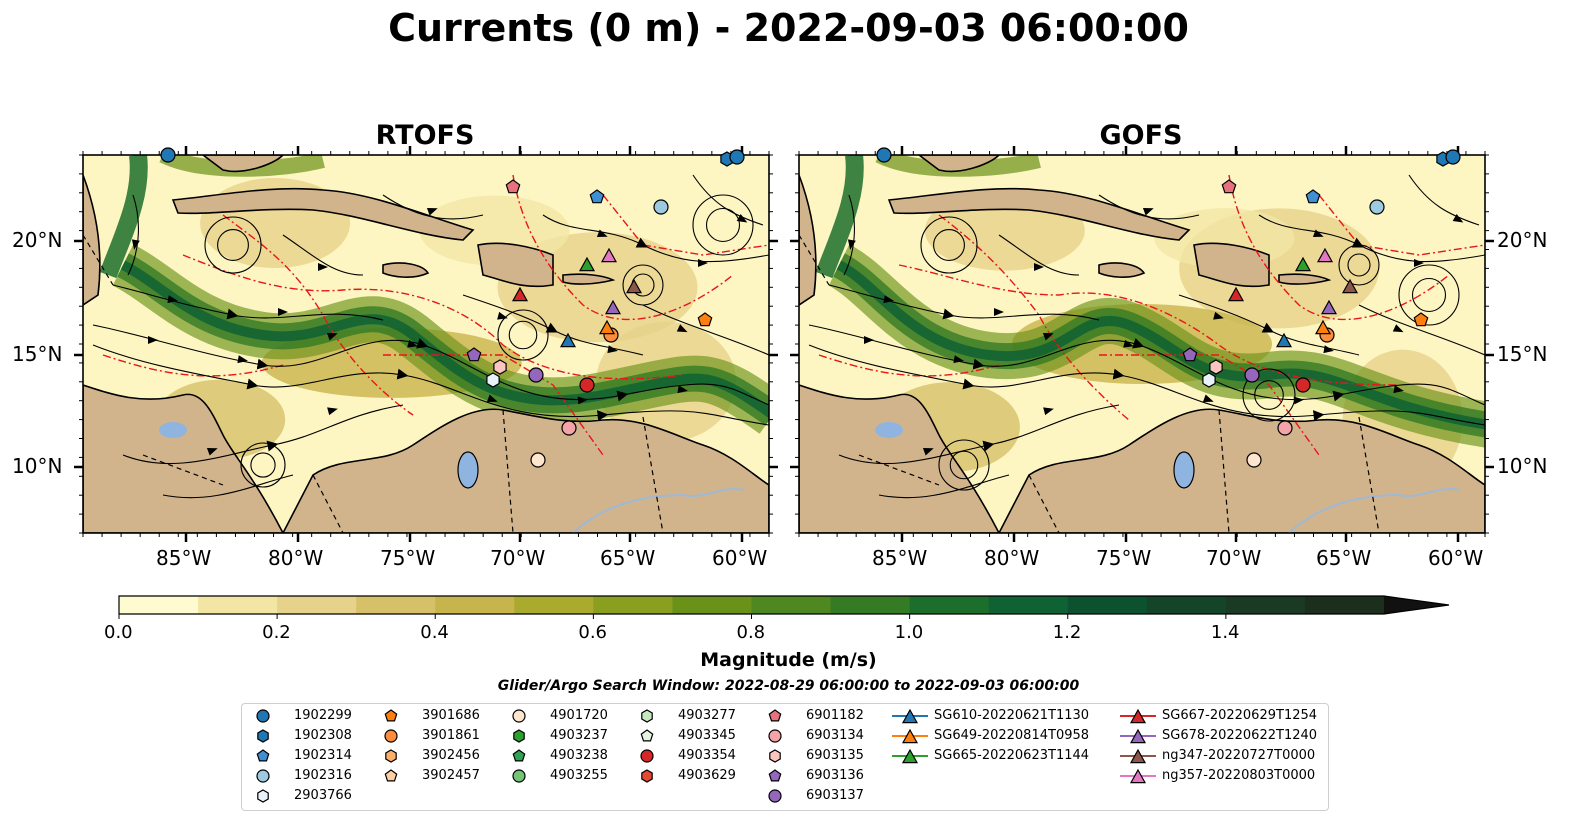 This screenshot has width=1577, height=827. I want to click on pentagon-icon, so click(263, 755).